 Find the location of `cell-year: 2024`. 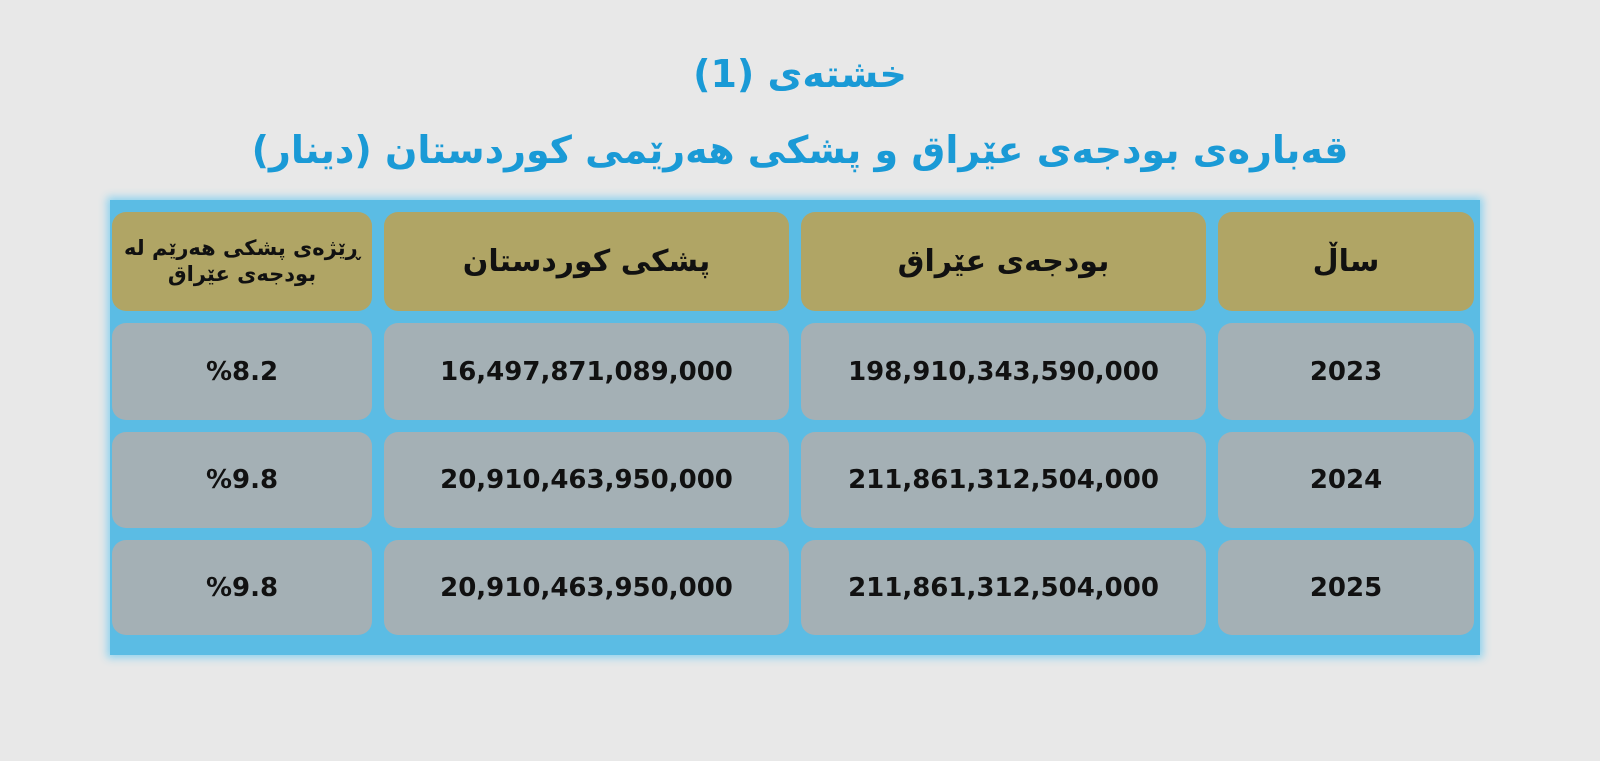

cell-year: 2024 is located at coordinates (1346, 480).